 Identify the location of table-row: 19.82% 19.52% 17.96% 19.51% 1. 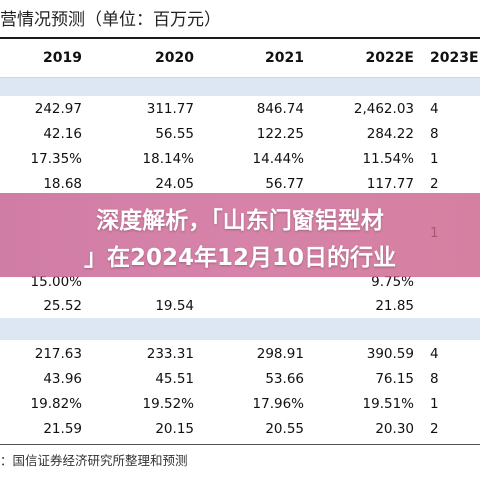
(240, 404).